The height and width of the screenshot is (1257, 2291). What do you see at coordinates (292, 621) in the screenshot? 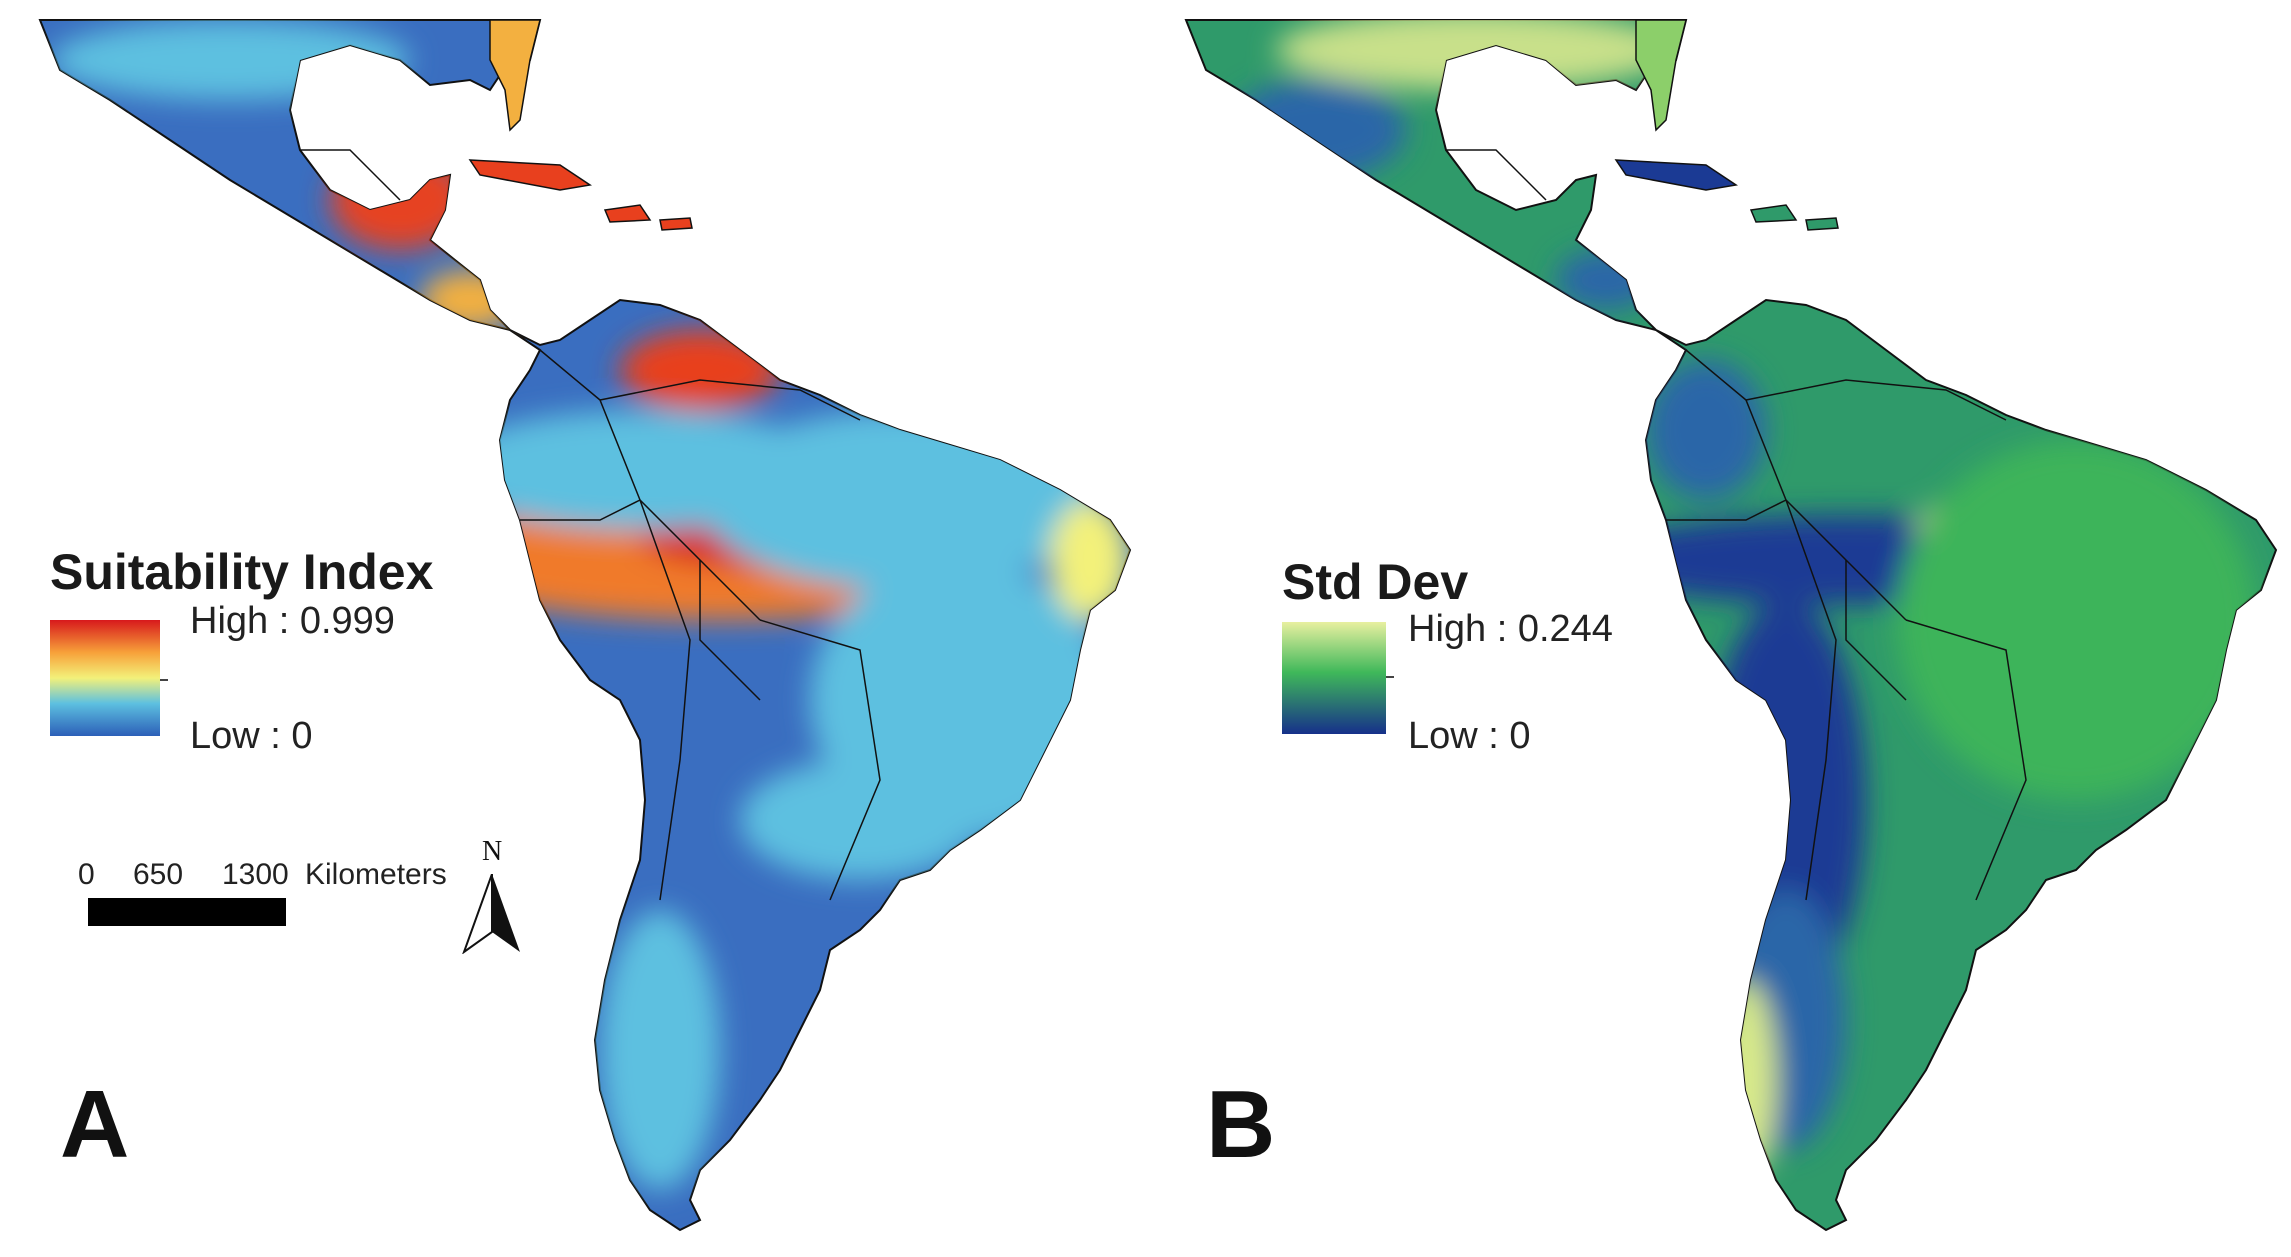
I see `legend-high-label: High : 0.999` at bounding box center [292, 621].